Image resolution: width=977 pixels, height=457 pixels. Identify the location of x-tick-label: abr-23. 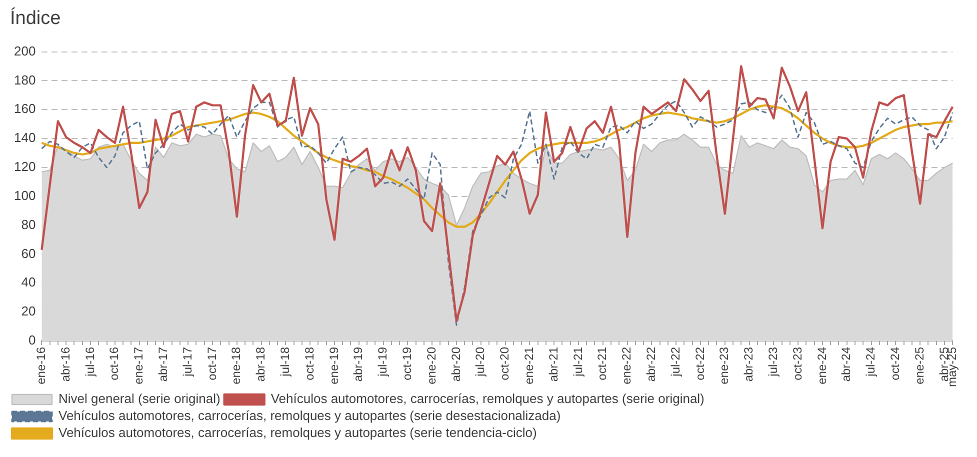
(749, 364).